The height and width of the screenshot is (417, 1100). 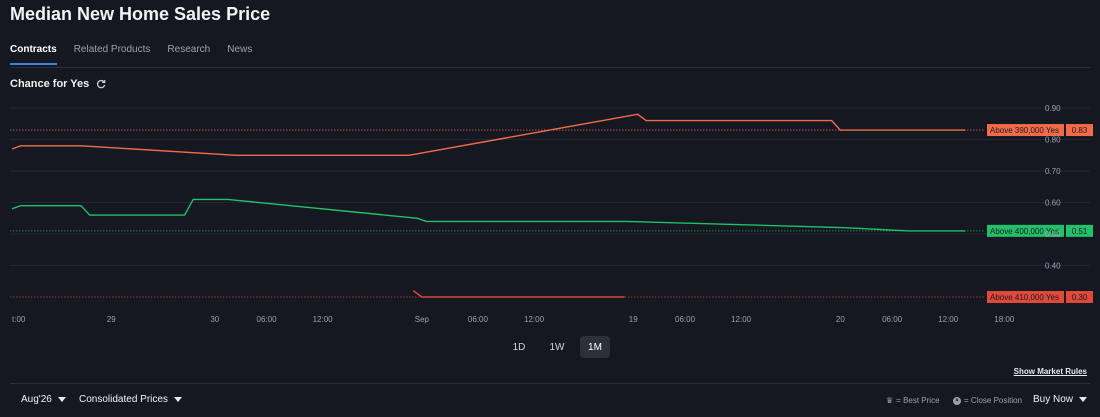 What do you see at coordinates (1004, 319) in the screenshot?
I see `x-tick-label: 18:00` at bounding box center [1004, 319].